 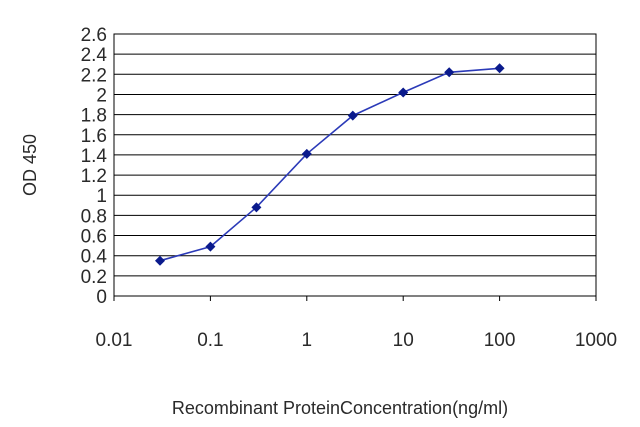 What do you see at coordinates (403, 340) in the screenshot?
I see `x-tick-label: 10` at bounding box center [403, 340].